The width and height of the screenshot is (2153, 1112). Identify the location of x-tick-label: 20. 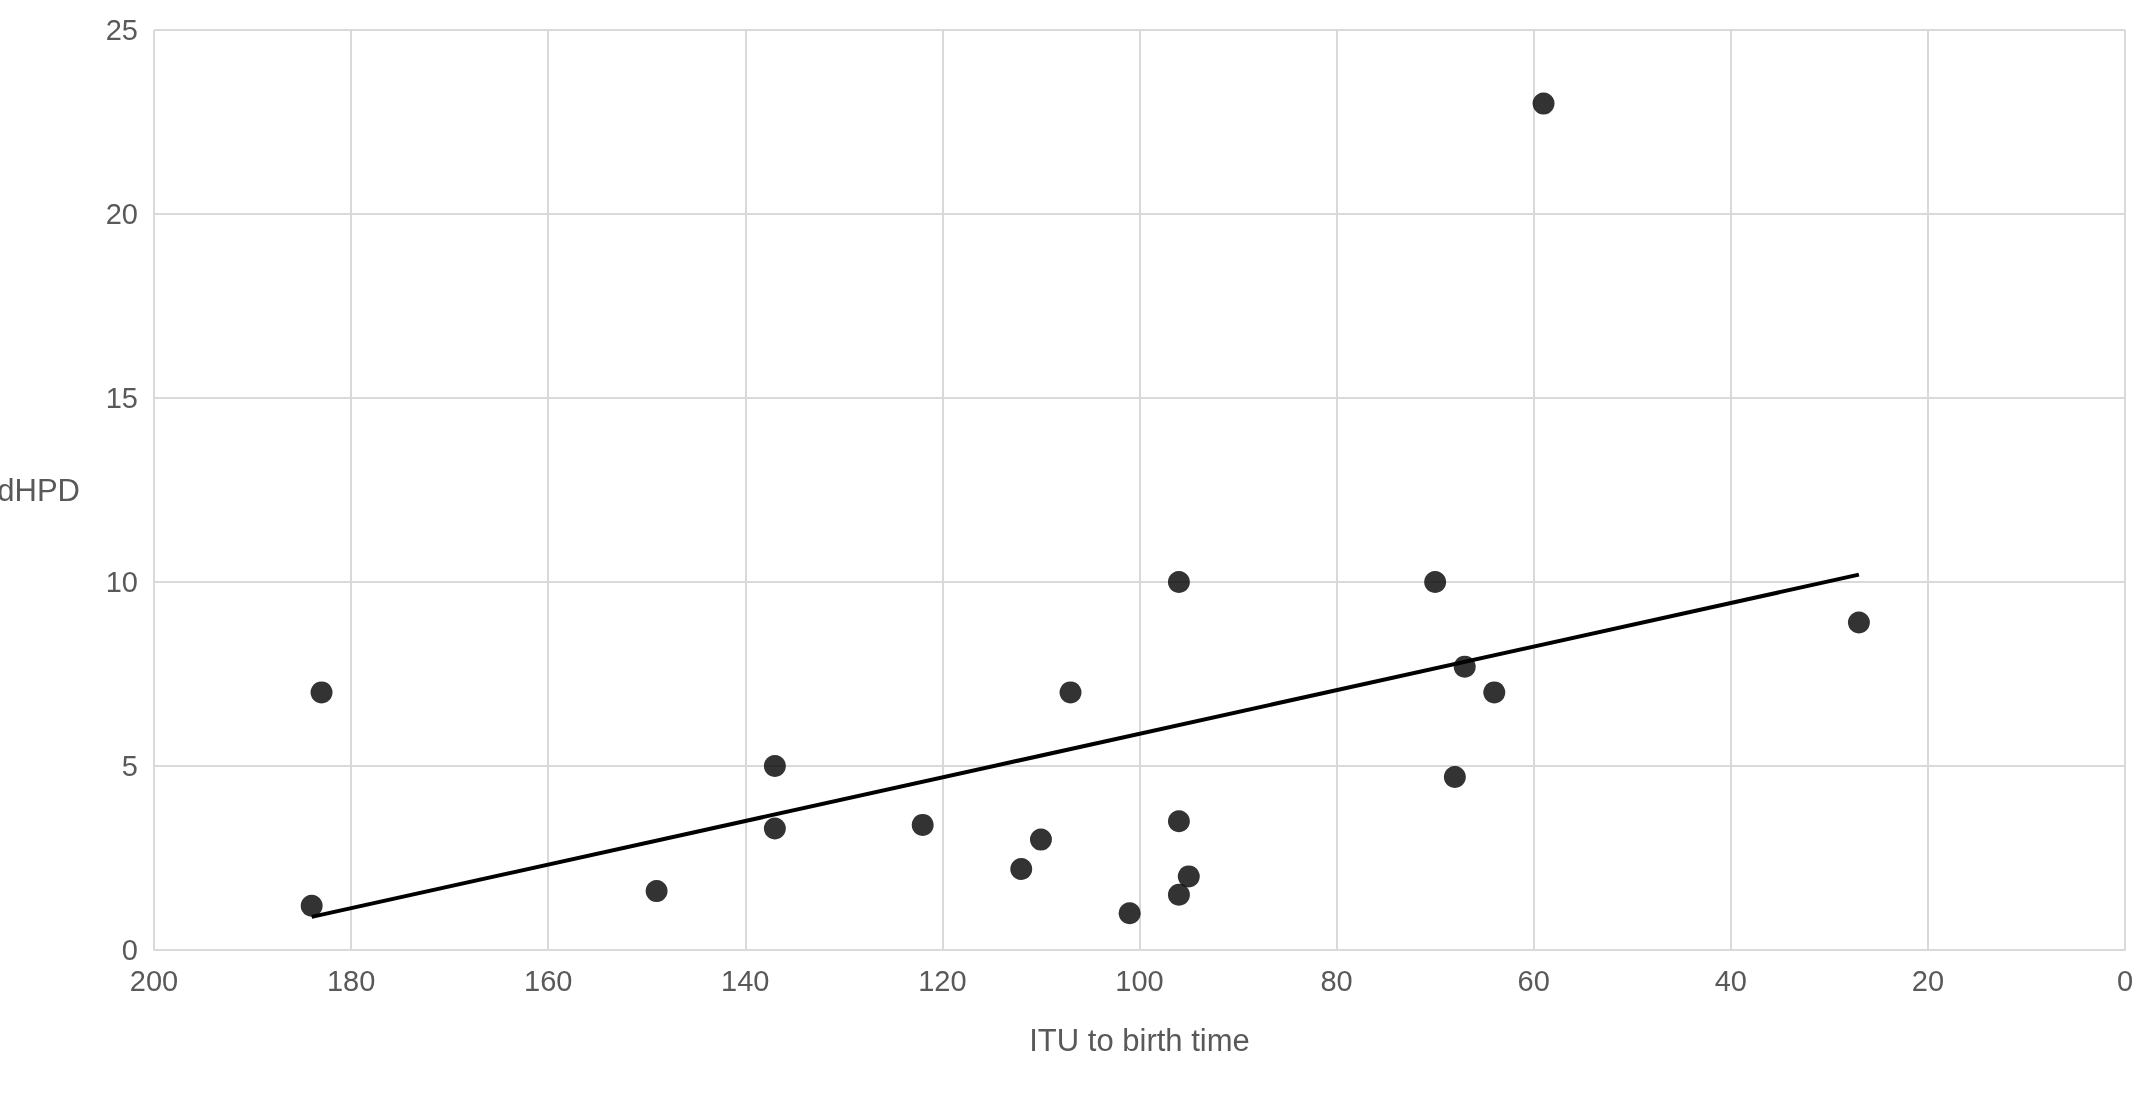
(1928, 980).